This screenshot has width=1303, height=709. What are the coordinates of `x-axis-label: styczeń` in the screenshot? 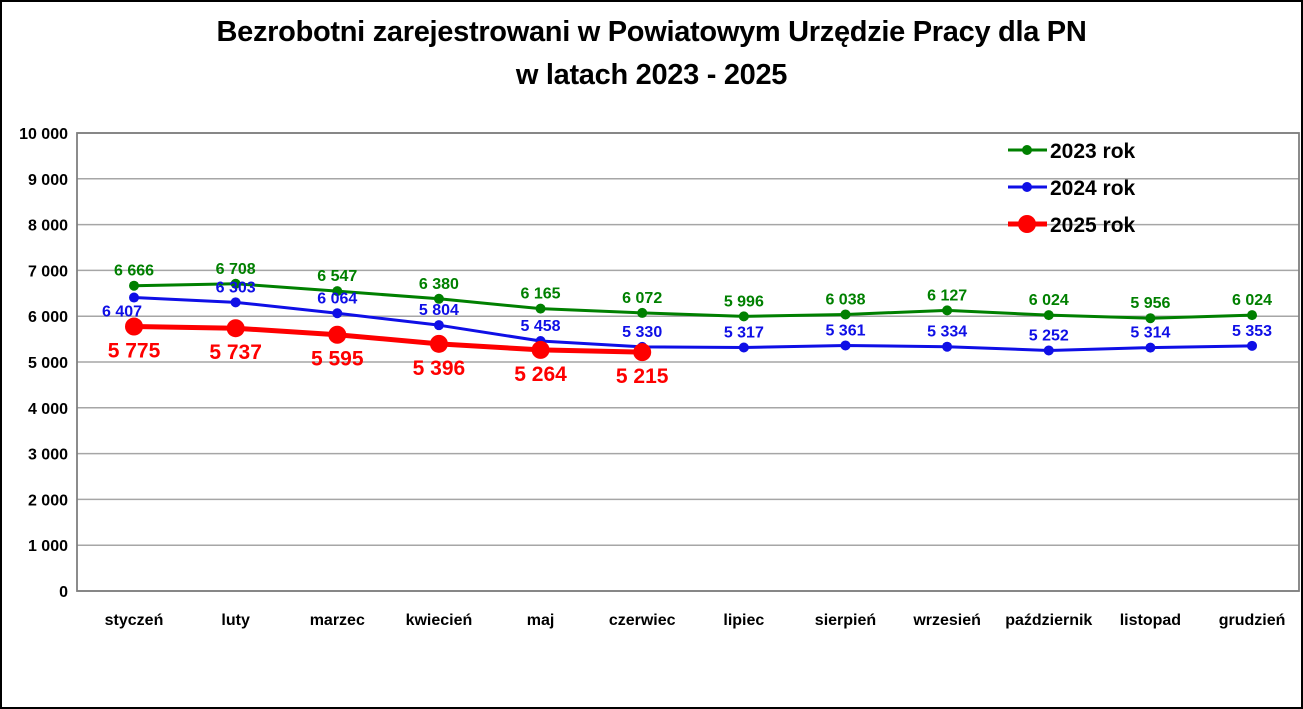 It's located at (134, 620).